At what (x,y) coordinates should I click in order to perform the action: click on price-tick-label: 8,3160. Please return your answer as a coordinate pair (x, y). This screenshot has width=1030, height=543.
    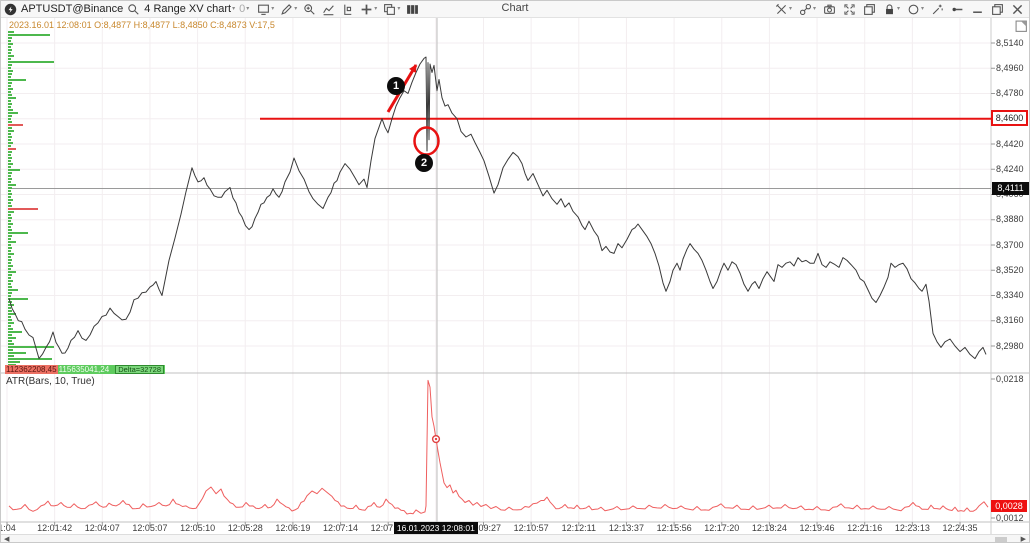
    Looking at the image, I should click on (1010, 320).